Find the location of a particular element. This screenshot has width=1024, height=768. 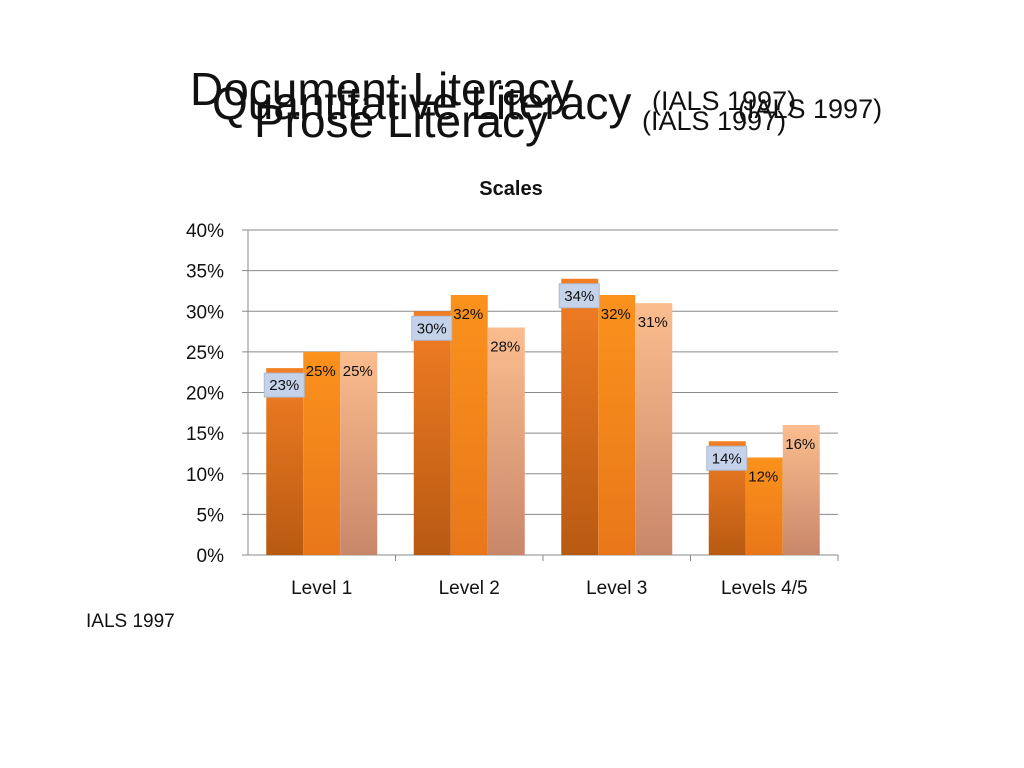

data-label: 34% is located at coordinates (579, 296).